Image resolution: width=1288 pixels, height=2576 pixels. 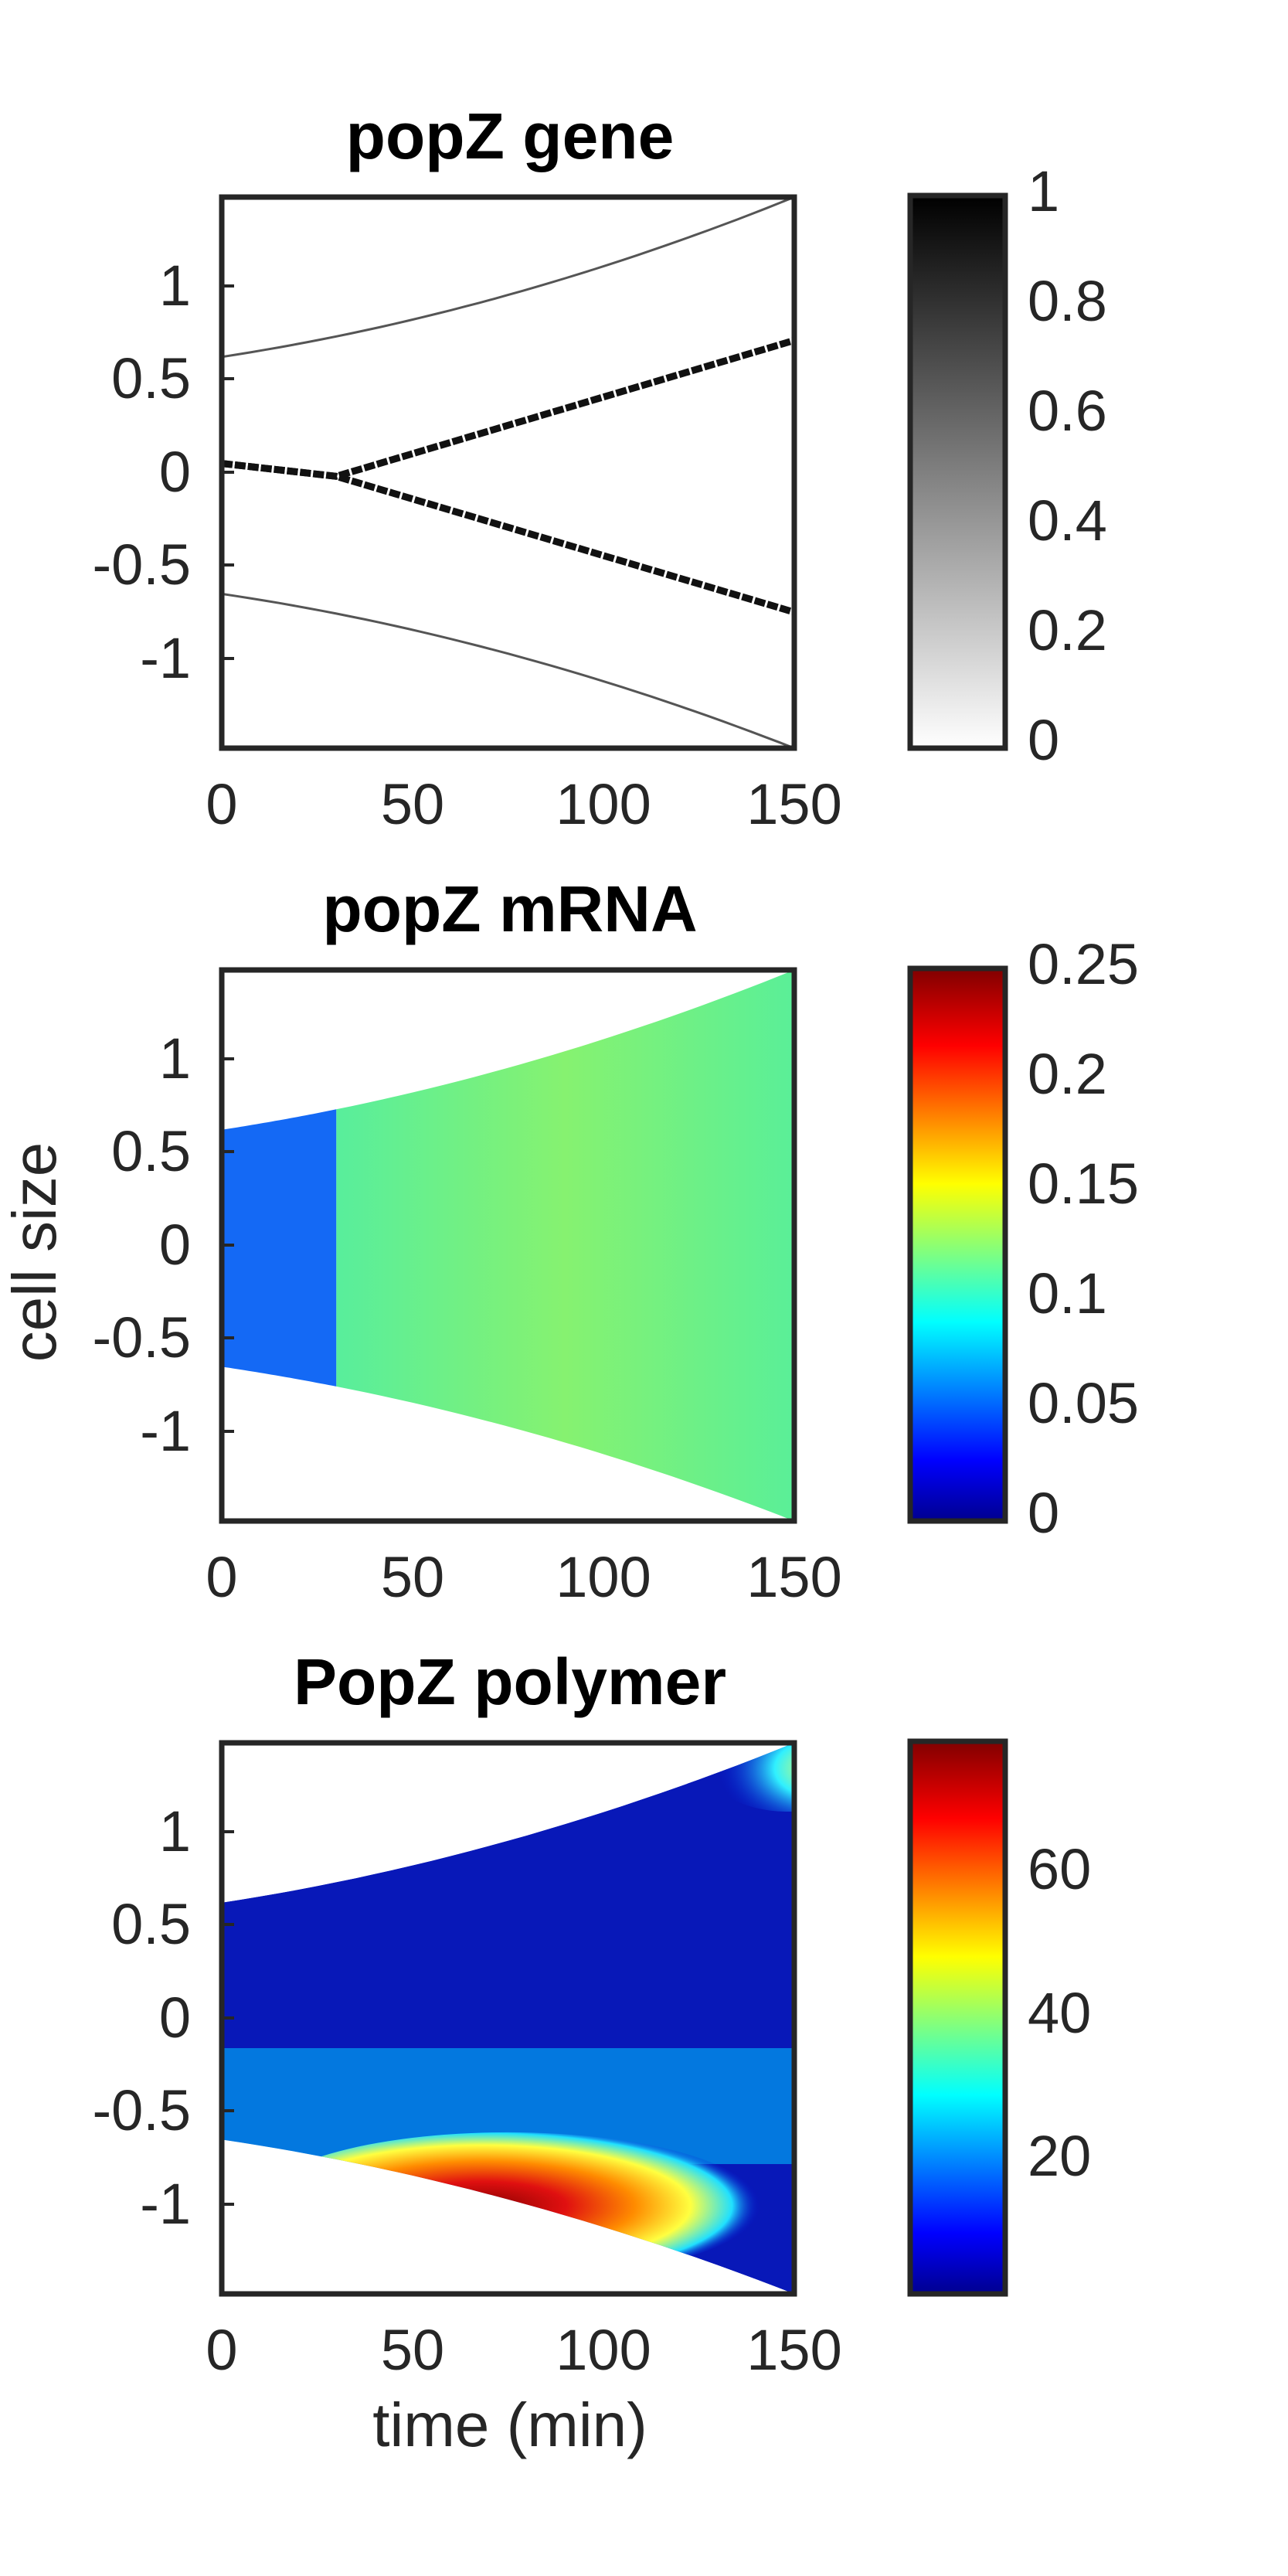 I want to click on colorbar: 1 0.8 0.6 0.4 0.2 0, so click(x=1007, y=465).